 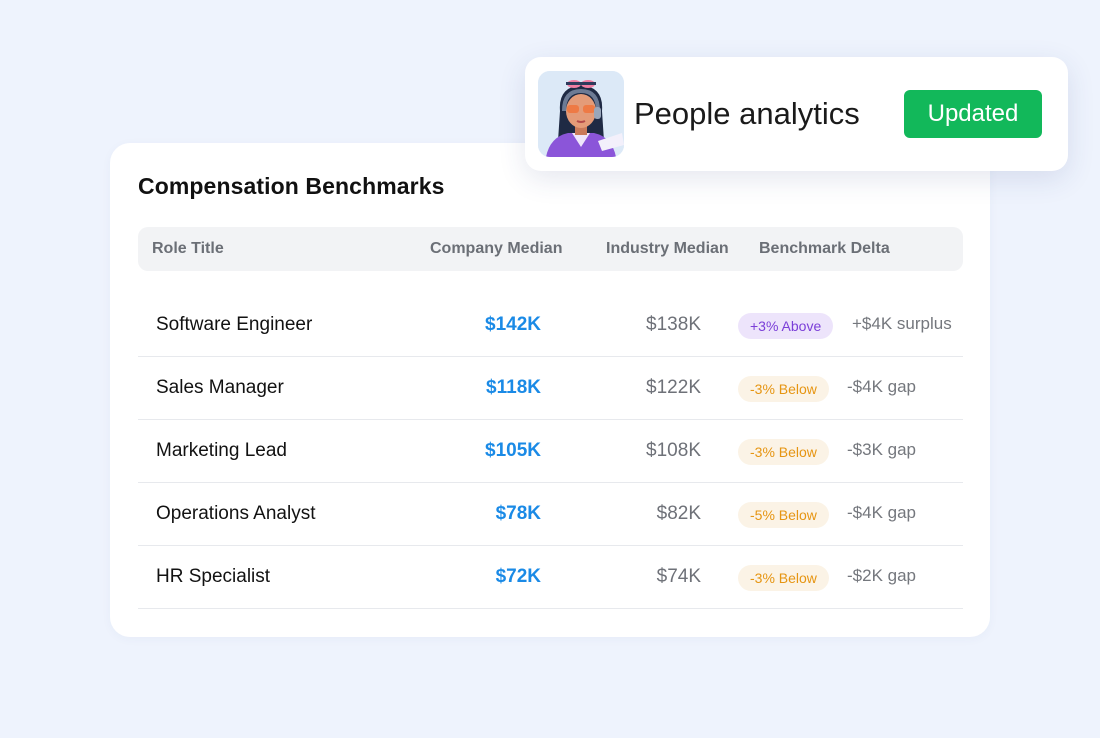 What do you see at coordinates (513, 387) in the screenshot?
I see `company-median: $118K` at bounding box center [513, 387].